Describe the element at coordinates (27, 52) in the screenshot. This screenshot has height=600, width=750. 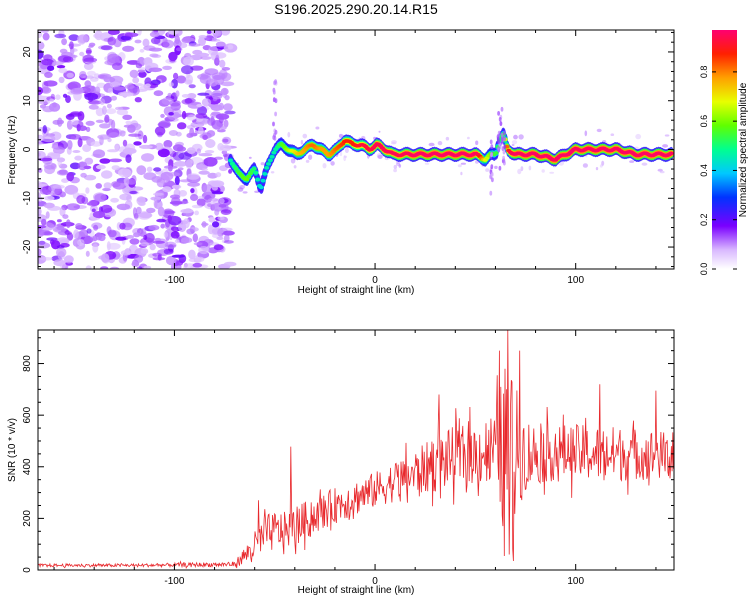
I see `y-tick-label: 20` at that location.